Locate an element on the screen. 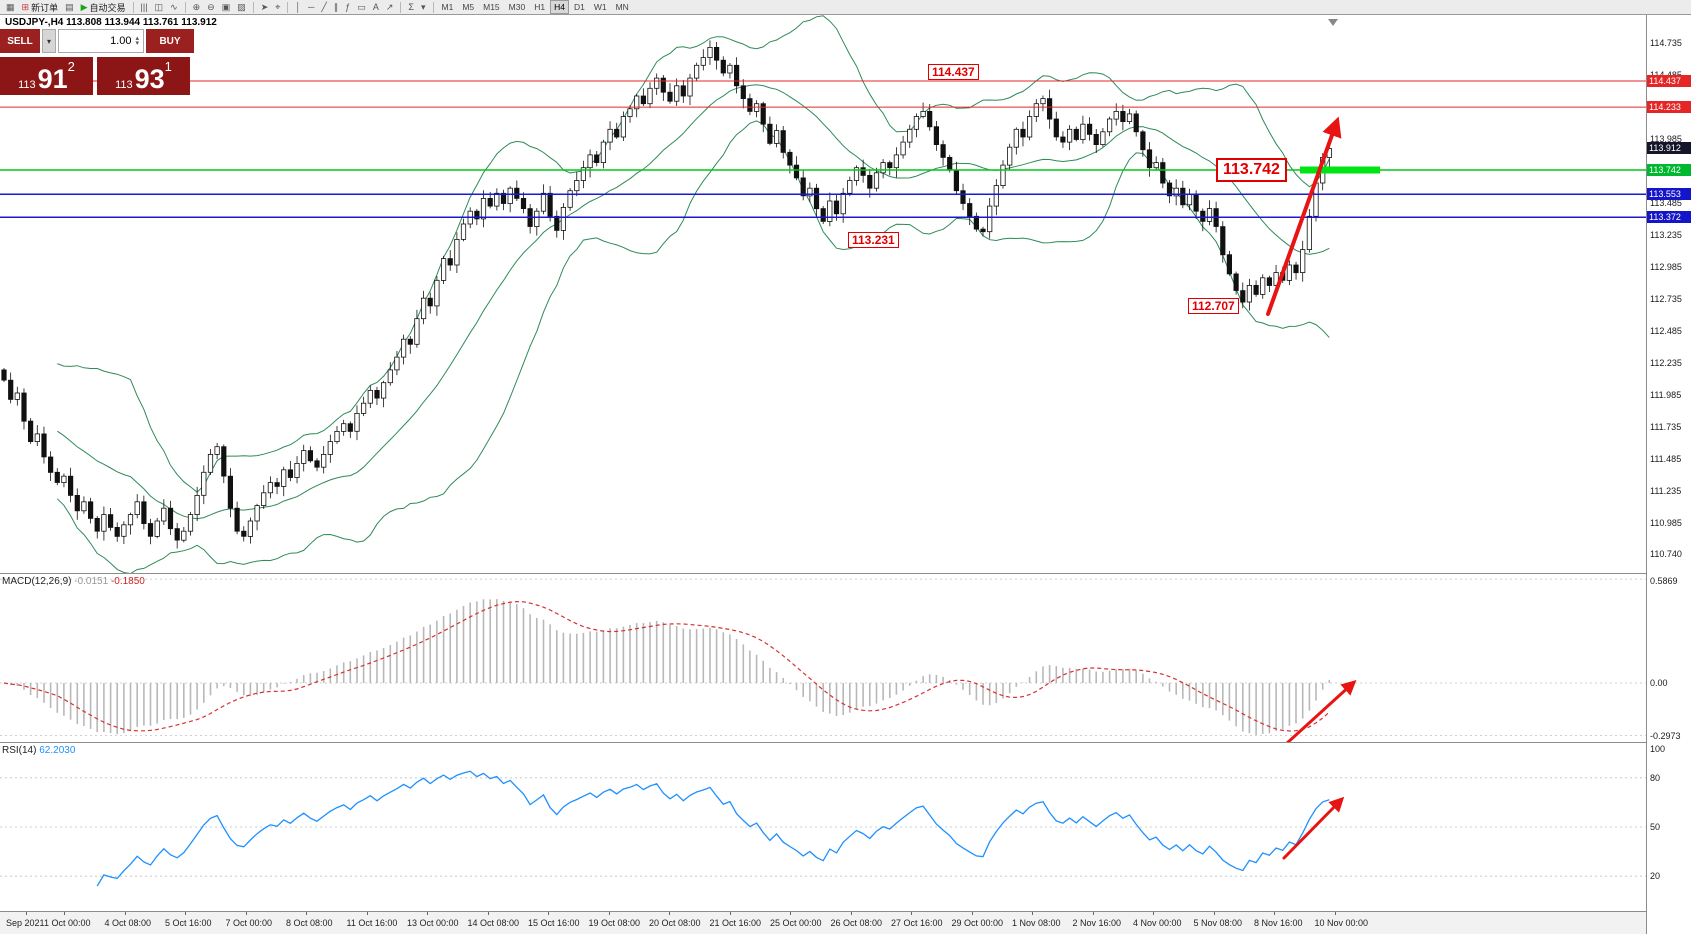 The width and height of the screenshot is (1691, 934). macd-label: MACD(12,26,9) is located at coordinates (37, 581).